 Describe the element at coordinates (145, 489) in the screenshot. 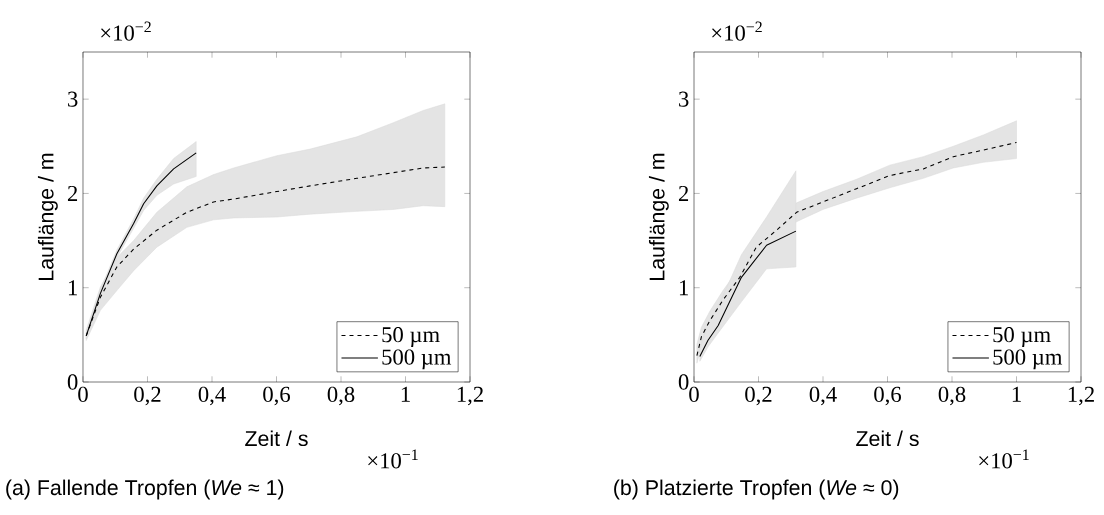

I see `text: (a) Fallende Tropfen (We ≈ 1)` at that location.